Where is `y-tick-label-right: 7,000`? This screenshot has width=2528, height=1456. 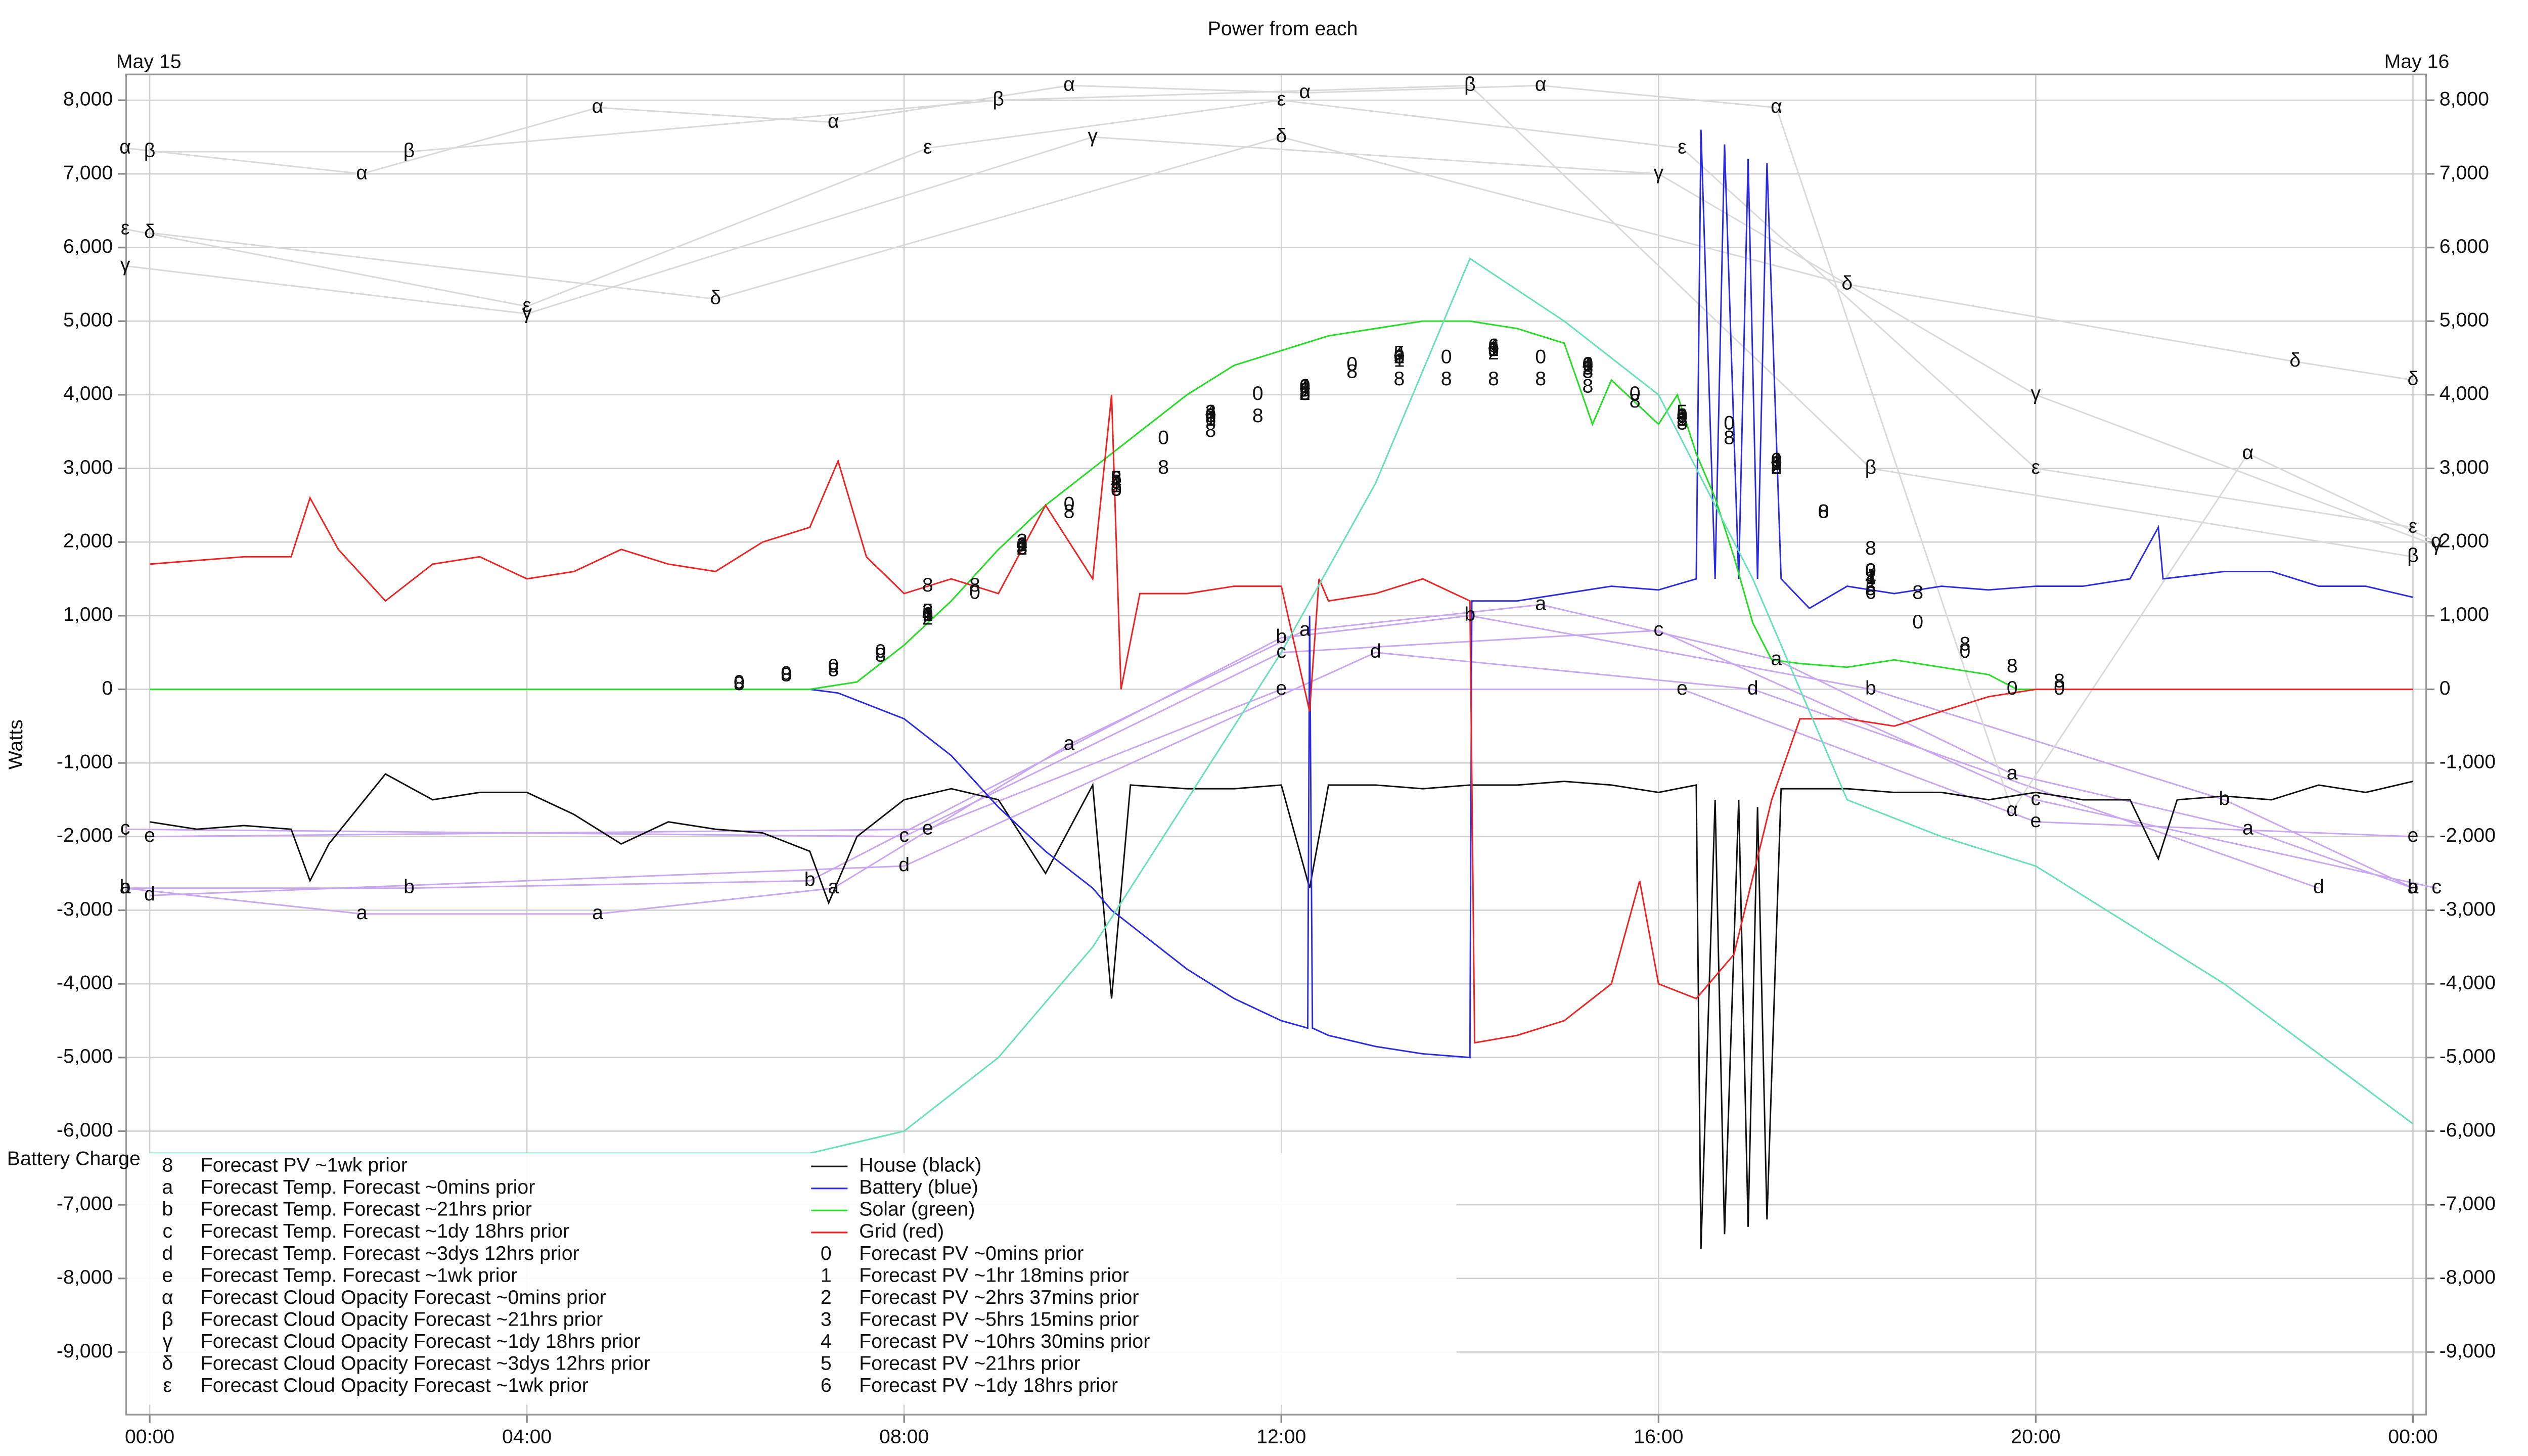
y-tick-label-right: 7,000 is located at coordinates (2464, 172).